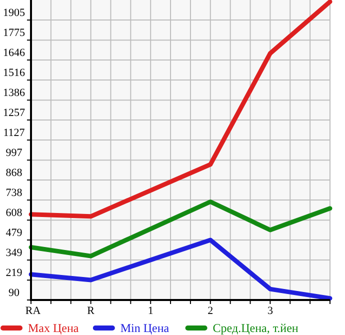 This screenshot has height=335, width=345. I want to click on x-tick-label: RA, so click(33, 311).